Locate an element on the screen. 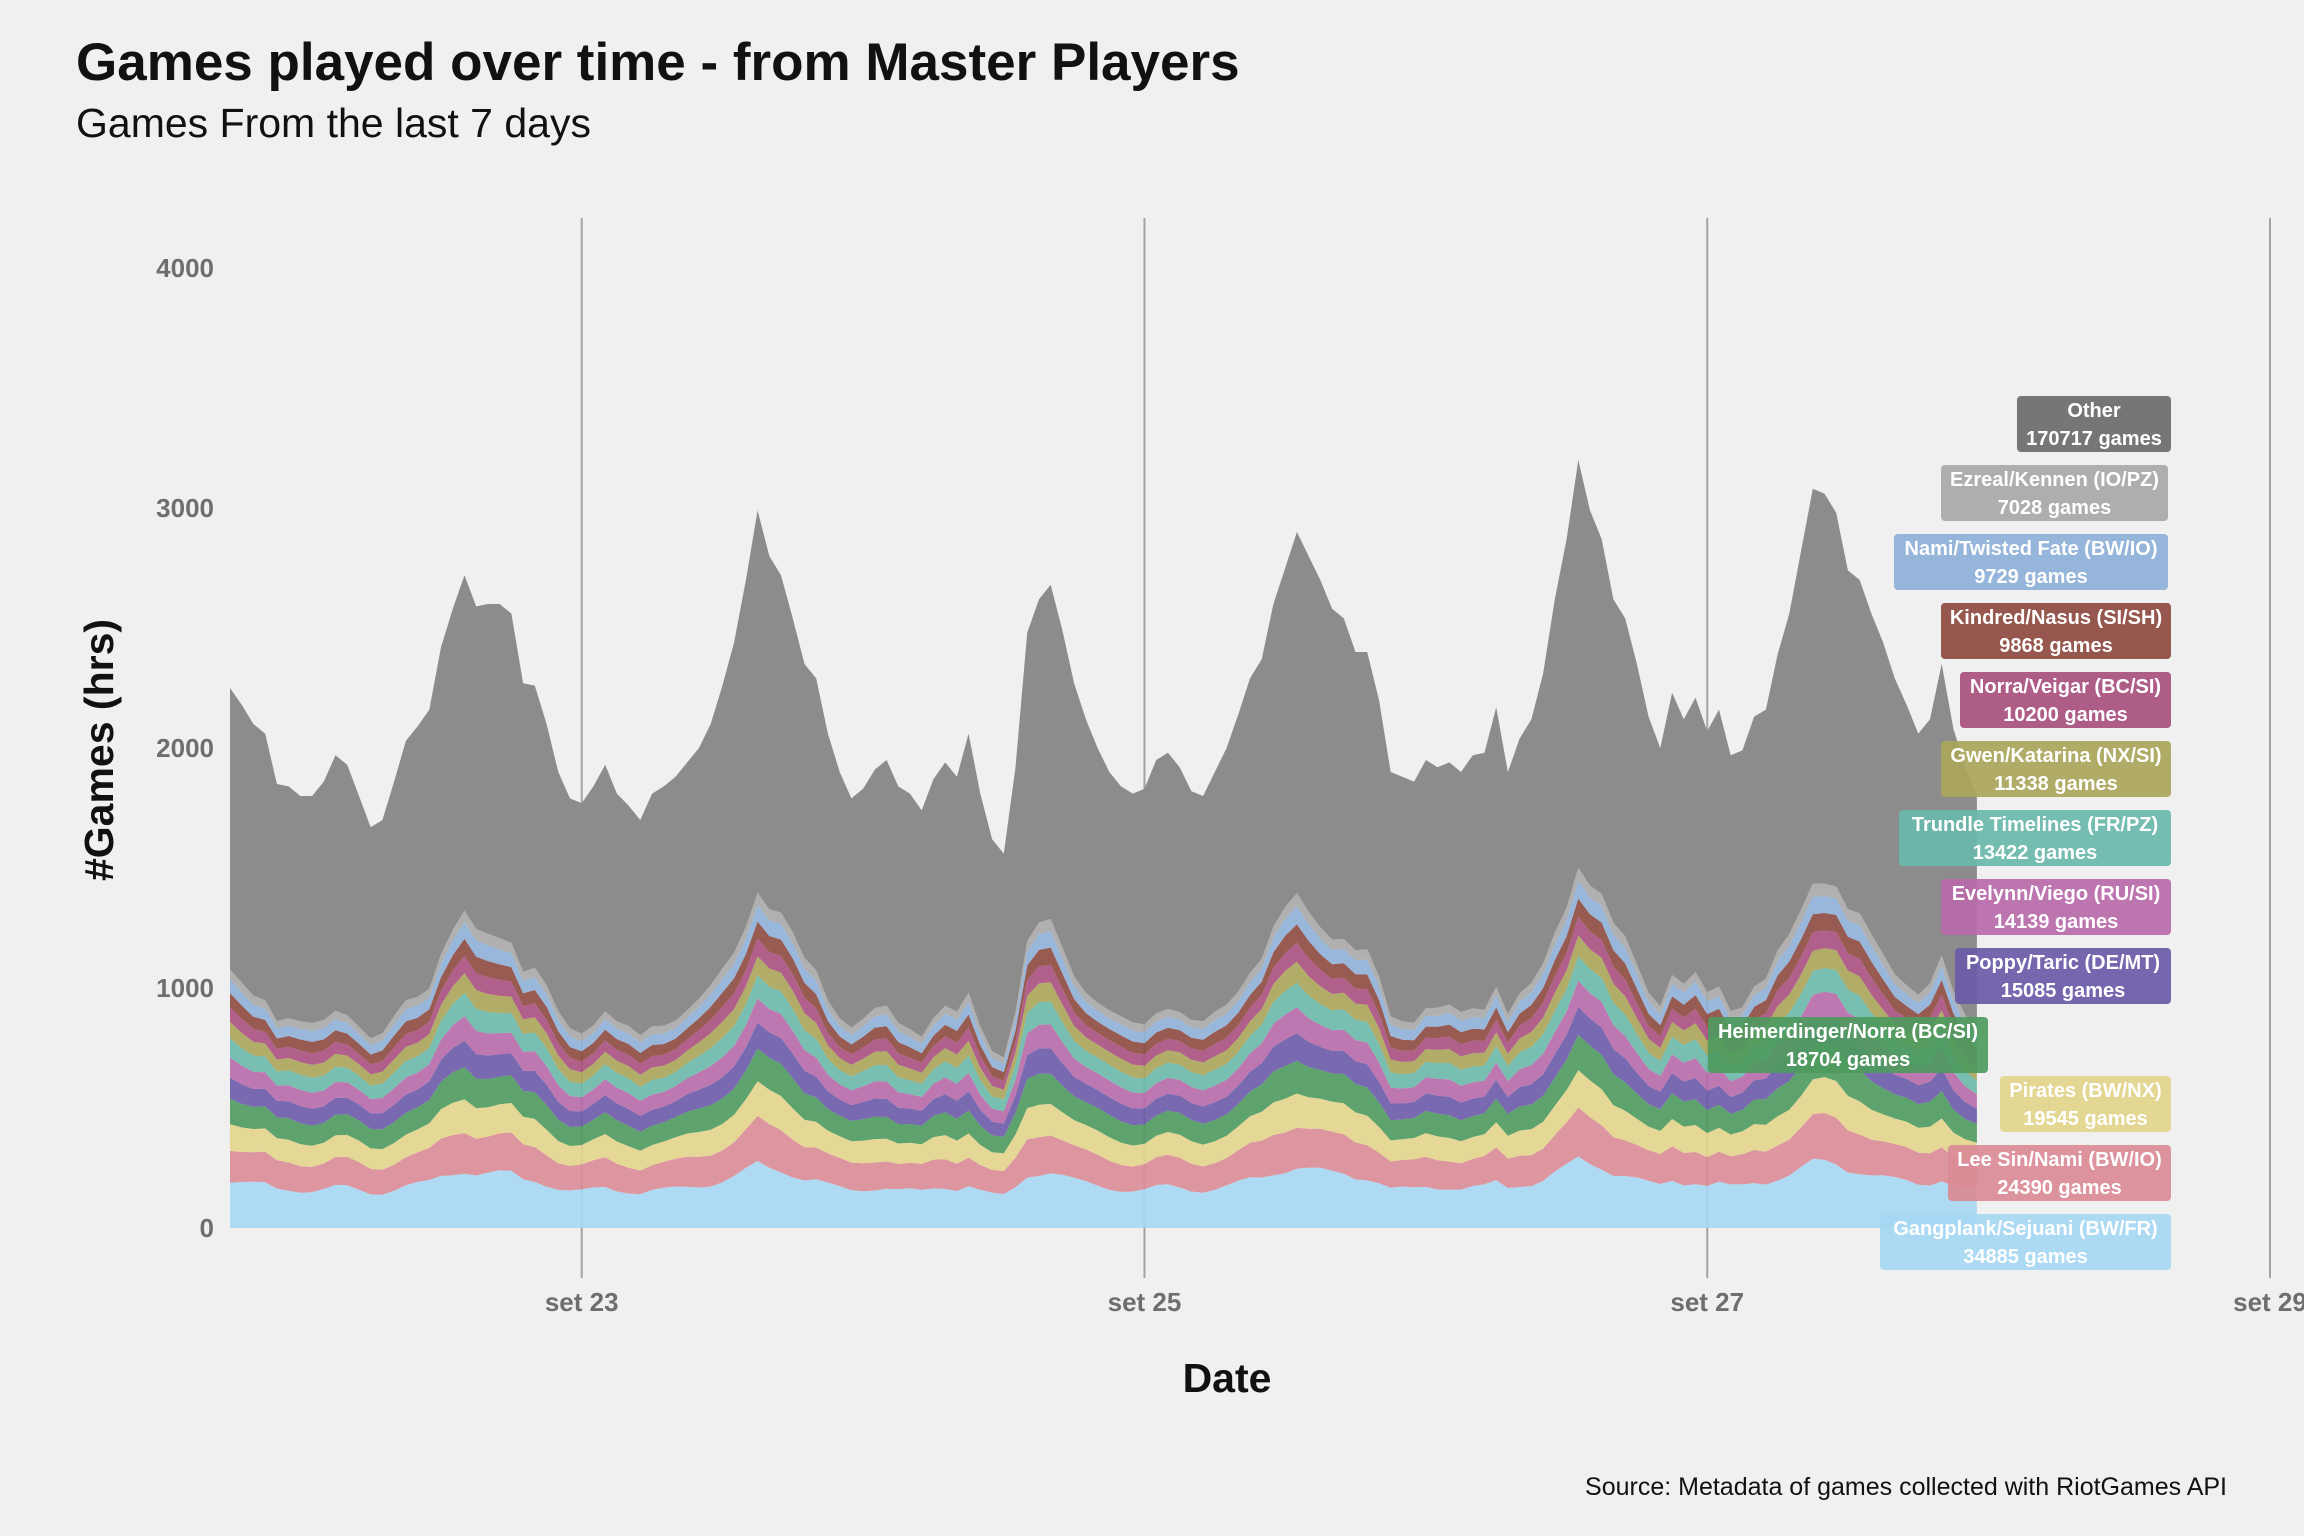 This screenshot has width=2304, height=1536. y-tick-label: 4000 is located at coordinates (185, 268).